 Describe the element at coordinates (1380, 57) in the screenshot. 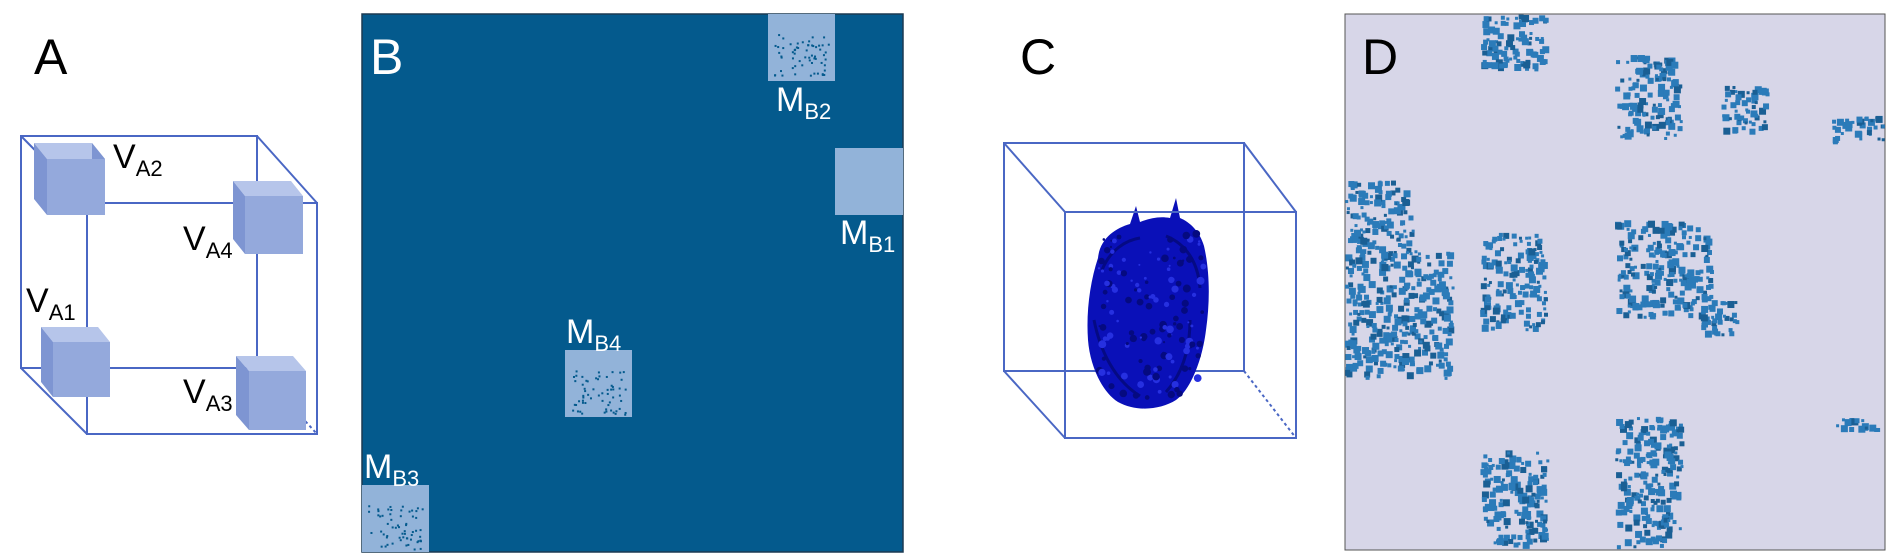

I see `panel-d-letter: D` at that location.